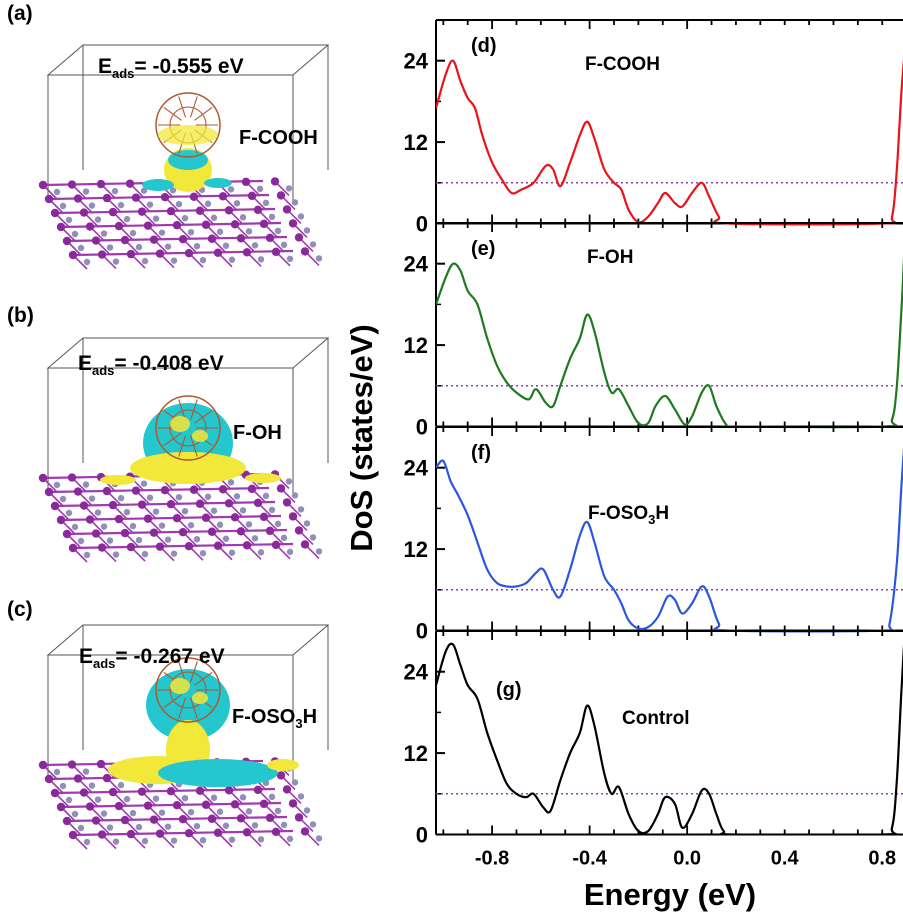  What do you see at coordinates (20, 315) in the screenshot?
I see `panel-label-b: (b)` at bounding box center [20, 315].